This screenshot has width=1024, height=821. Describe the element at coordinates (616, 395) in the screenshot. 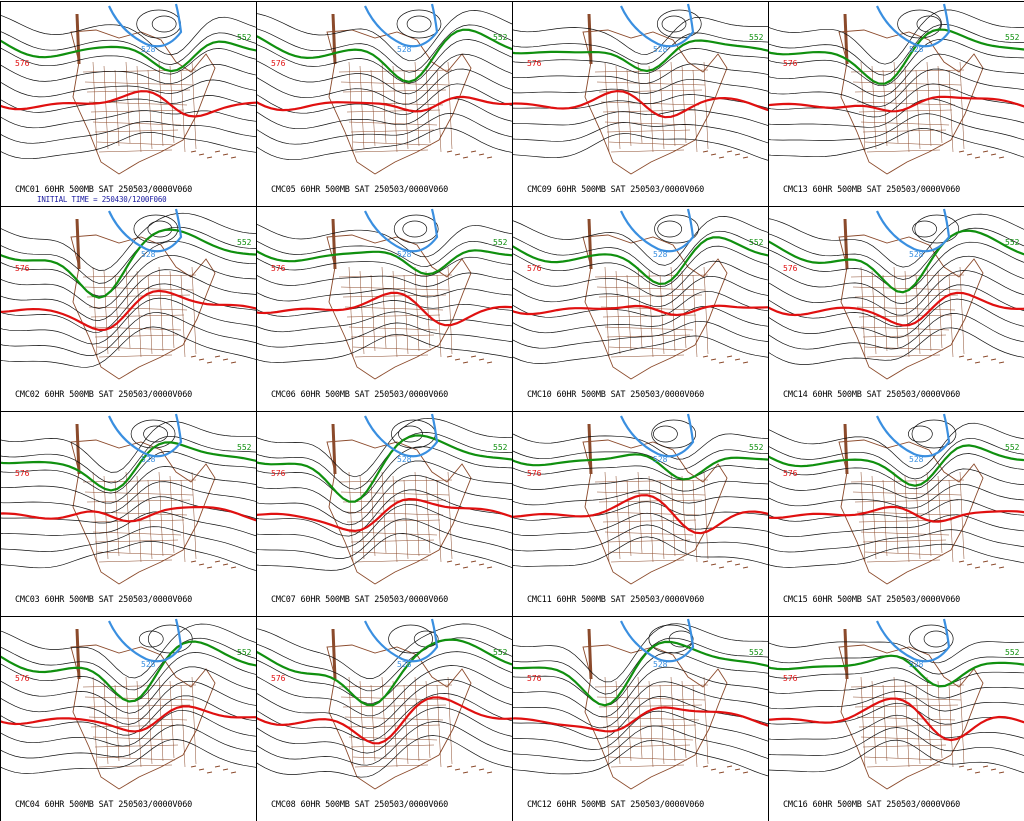

I see `panel-caption: CMC10 60HR 500MB SAT 250503/0000V060` at that location.